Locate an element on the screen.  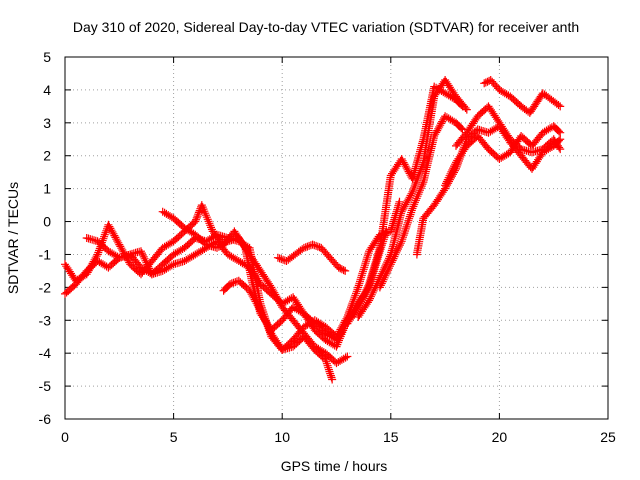
x-tick-label: 15 is located at coordinates (391, 437).